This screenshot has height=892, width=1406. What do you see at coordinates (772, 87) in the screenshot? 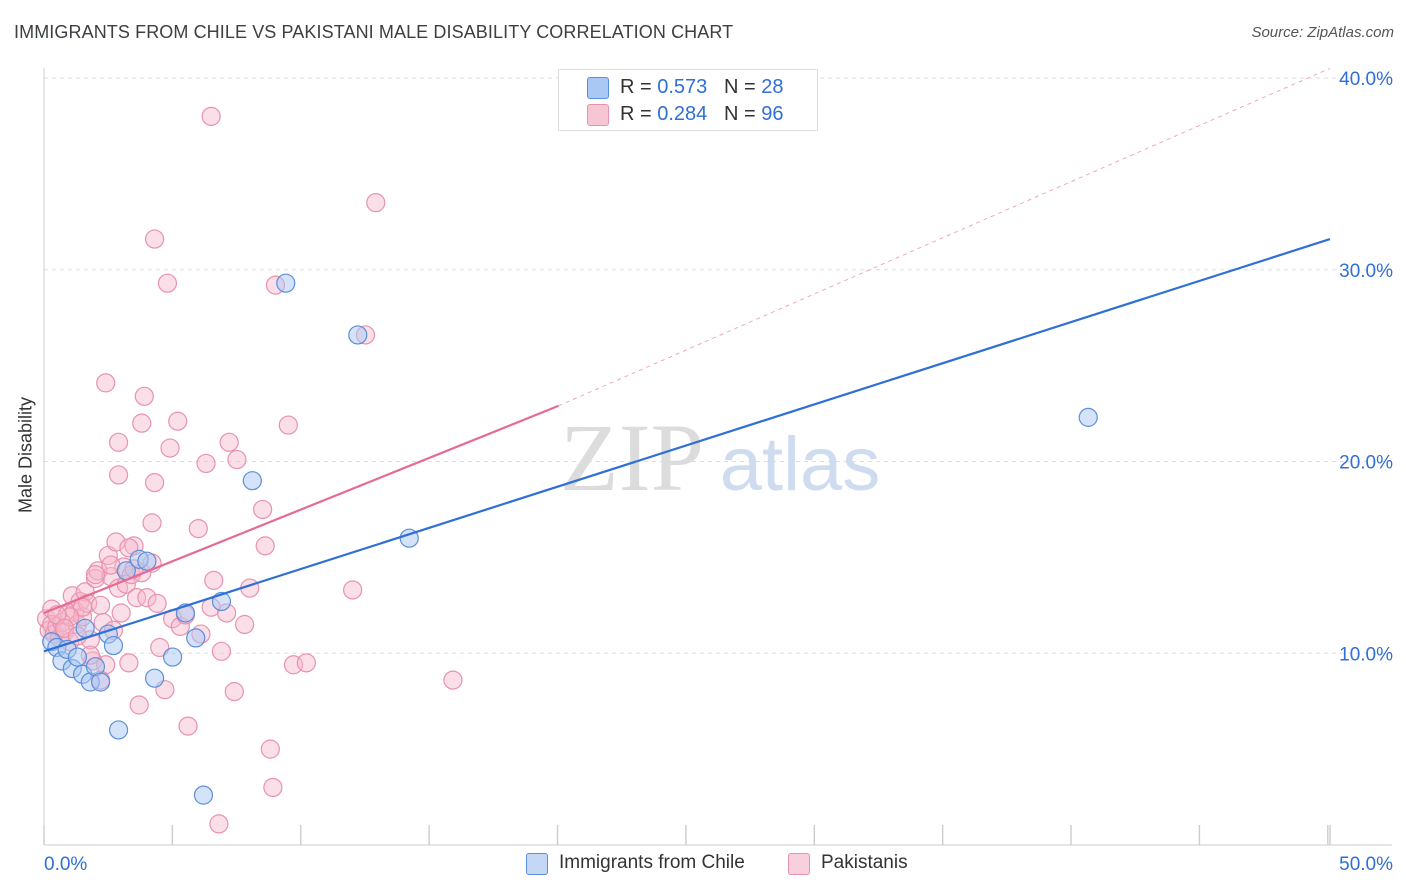
I see `legend-n-value: 28` at bounding box center [772, 87].